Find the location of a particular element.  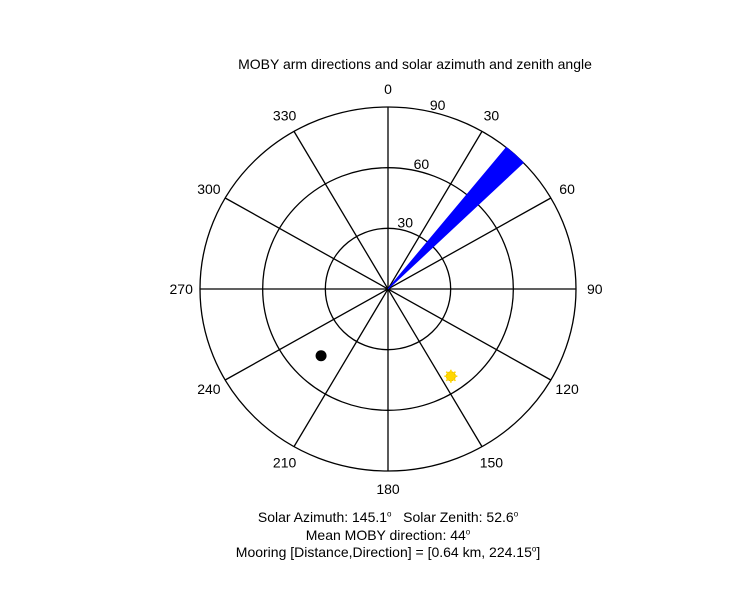

radial-tick-label-30: 30 is located at coordinates (405, 222).